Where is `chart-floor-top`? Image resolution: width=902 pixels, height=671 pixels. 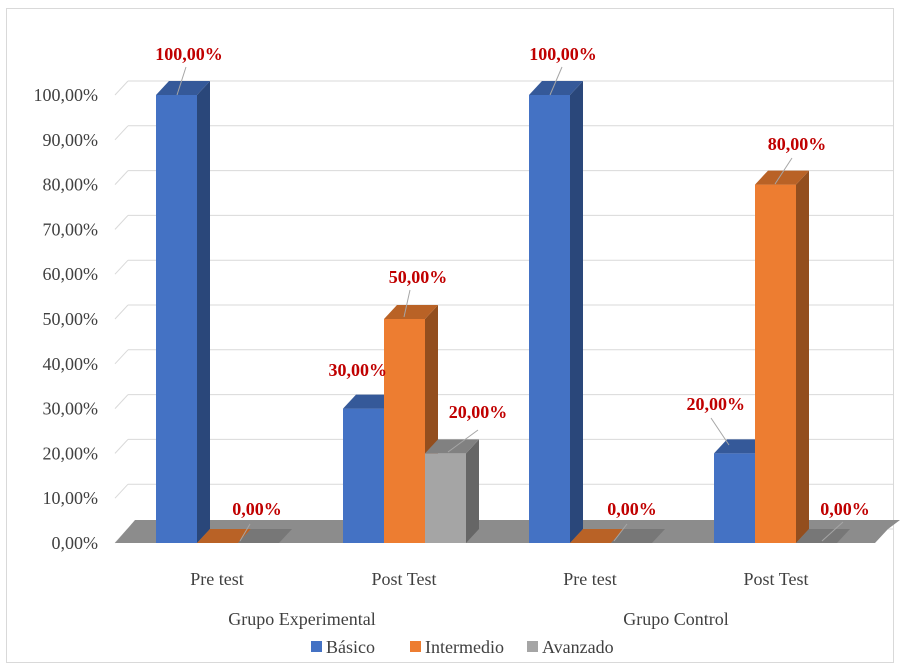 chart-floor-top is located at coordinates (504, 531).